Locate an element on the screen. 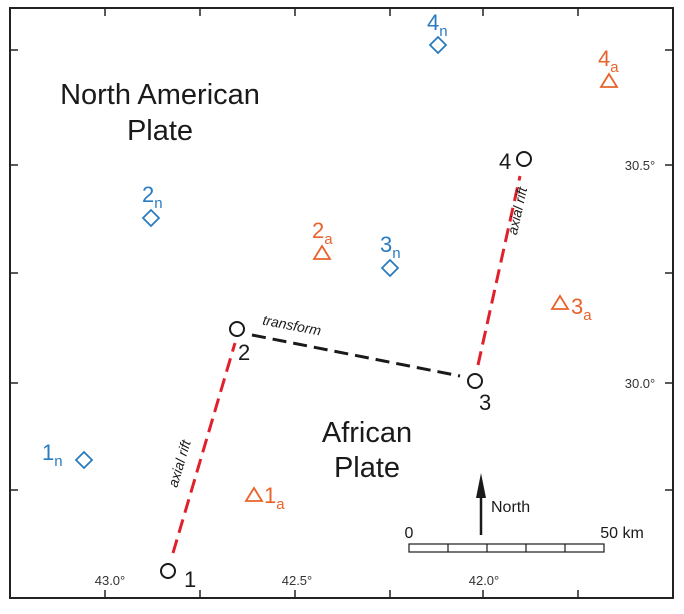  plate-label: African is located at coordinates (367, 433).